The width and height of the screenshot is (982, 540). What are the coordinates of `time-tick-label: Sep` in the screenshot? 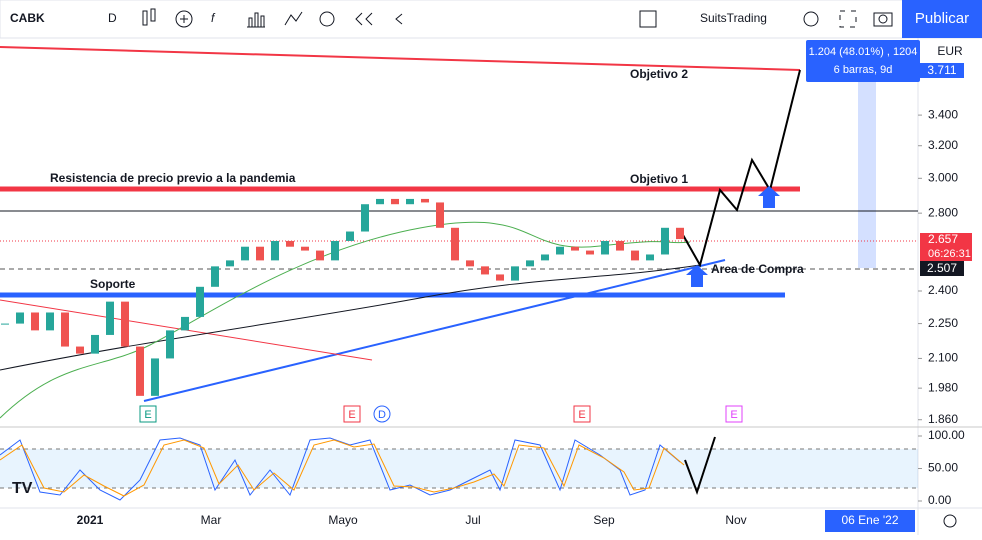 It's located at (604, 520).